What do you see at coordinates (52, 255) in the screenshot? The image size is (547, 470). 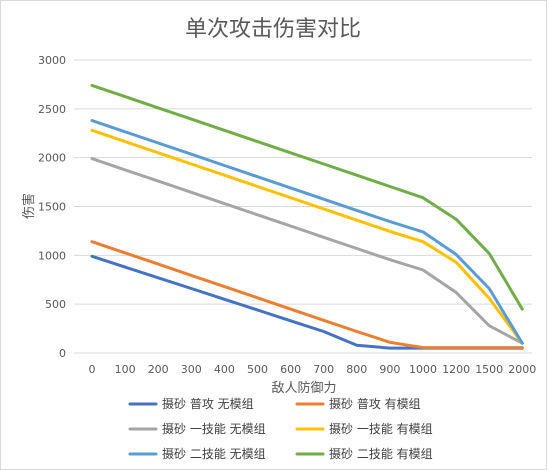 I see `y-tick-label: 1000` at bounding box center [52, 255].